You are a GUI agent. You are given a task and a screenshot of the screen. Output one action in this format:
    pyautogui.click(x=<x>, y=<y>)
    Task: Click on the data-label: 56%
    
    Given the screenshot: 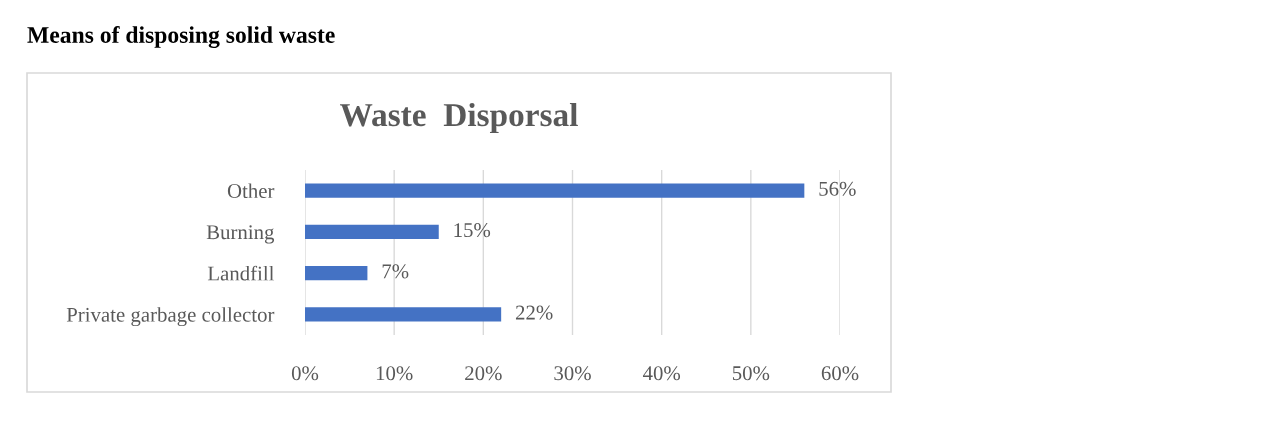 What is the action you would take?
    pyautogui.click(x=837, y=188)
    